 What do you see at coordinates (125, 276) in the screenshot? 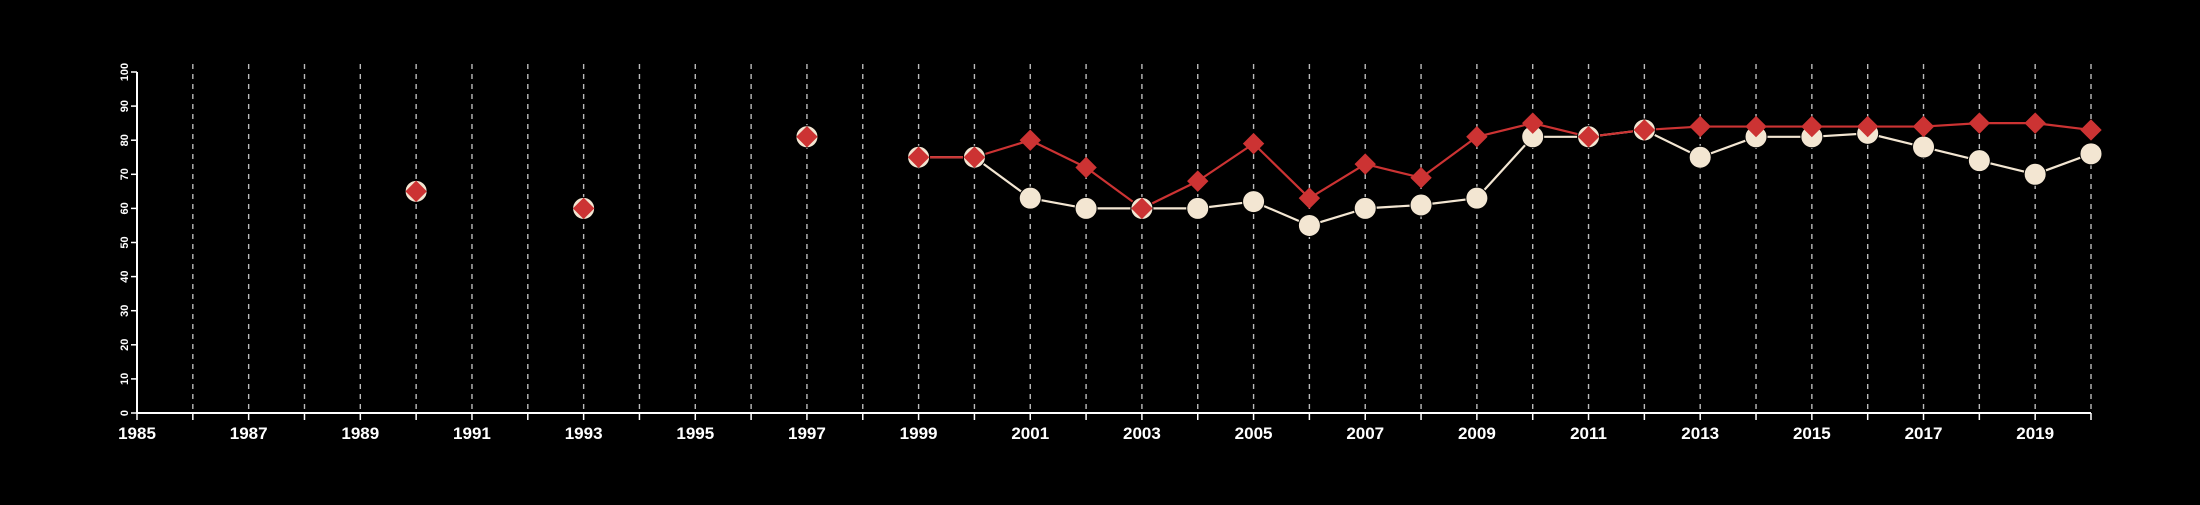
I see `y-tick-label: 40` at bounding box center [125, 276].